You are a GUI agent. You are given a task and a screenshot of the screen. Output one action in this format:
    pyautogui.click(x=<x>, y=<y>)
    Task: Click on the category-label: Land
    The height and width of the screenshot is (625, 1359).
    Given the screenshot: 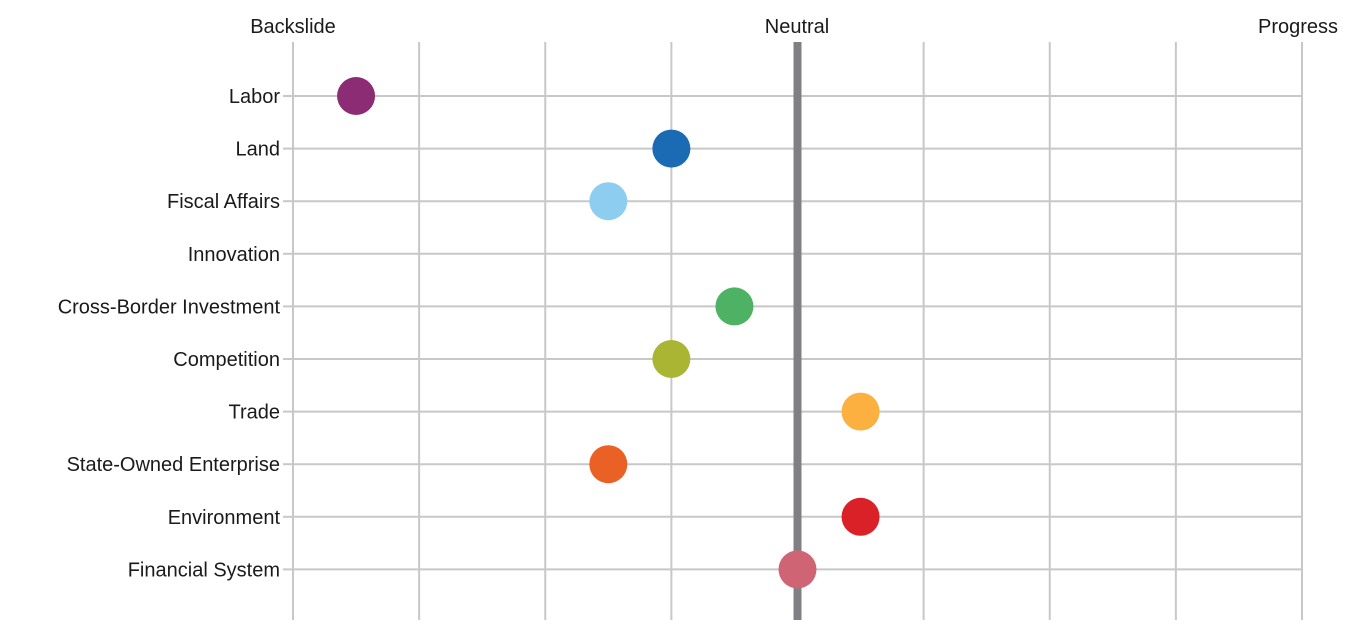 What is the action you would take?
    pyautogui.click(x=258, y=150)
    